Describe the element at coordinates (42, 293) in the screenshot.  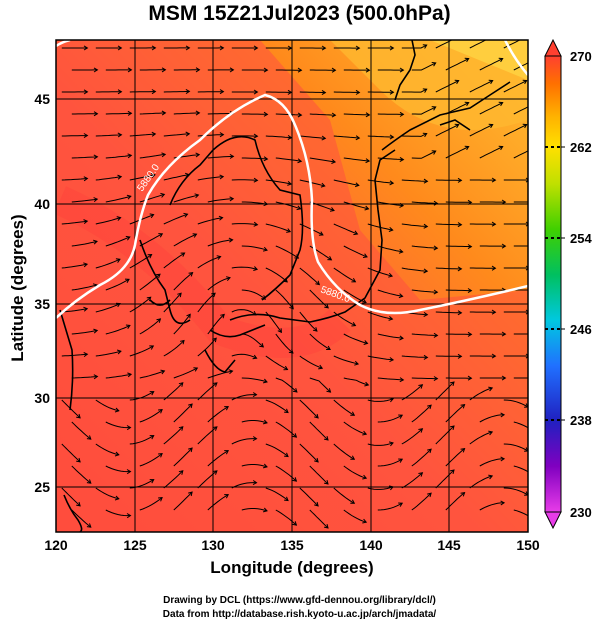
I see `y-tick-labels: 25 30 35 40 45` at that location.